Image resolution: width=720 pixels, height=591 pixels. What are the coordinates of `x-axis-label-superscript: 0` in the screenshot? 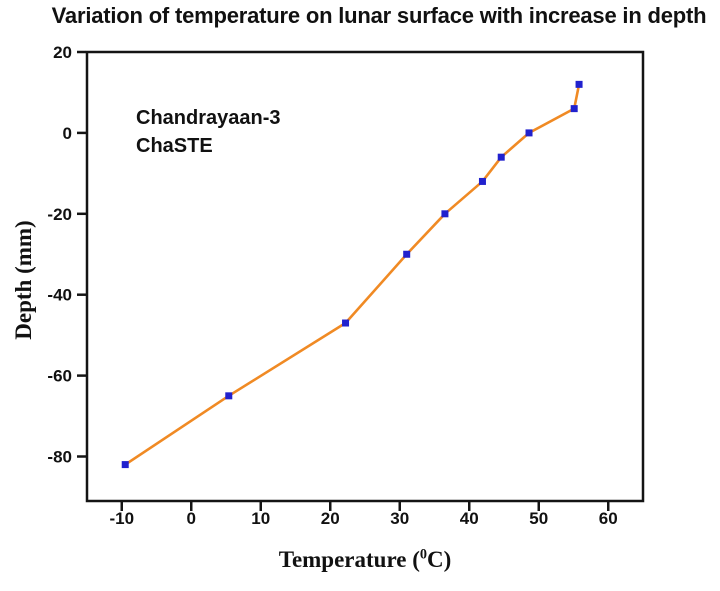 It's located at (423, 554).